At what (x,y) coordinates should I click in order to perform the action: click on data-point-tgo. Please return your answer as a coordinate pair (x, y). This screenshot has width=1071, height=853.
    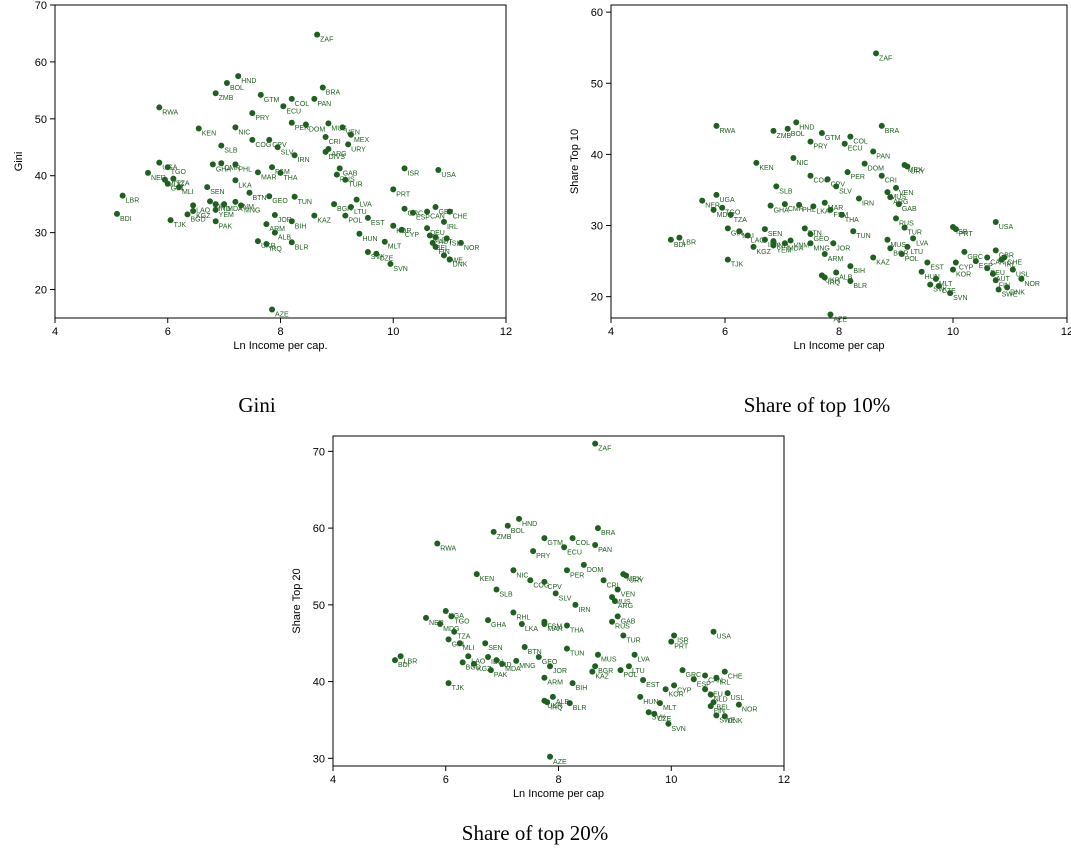
    Looking at the image, I should click on (167, 167).